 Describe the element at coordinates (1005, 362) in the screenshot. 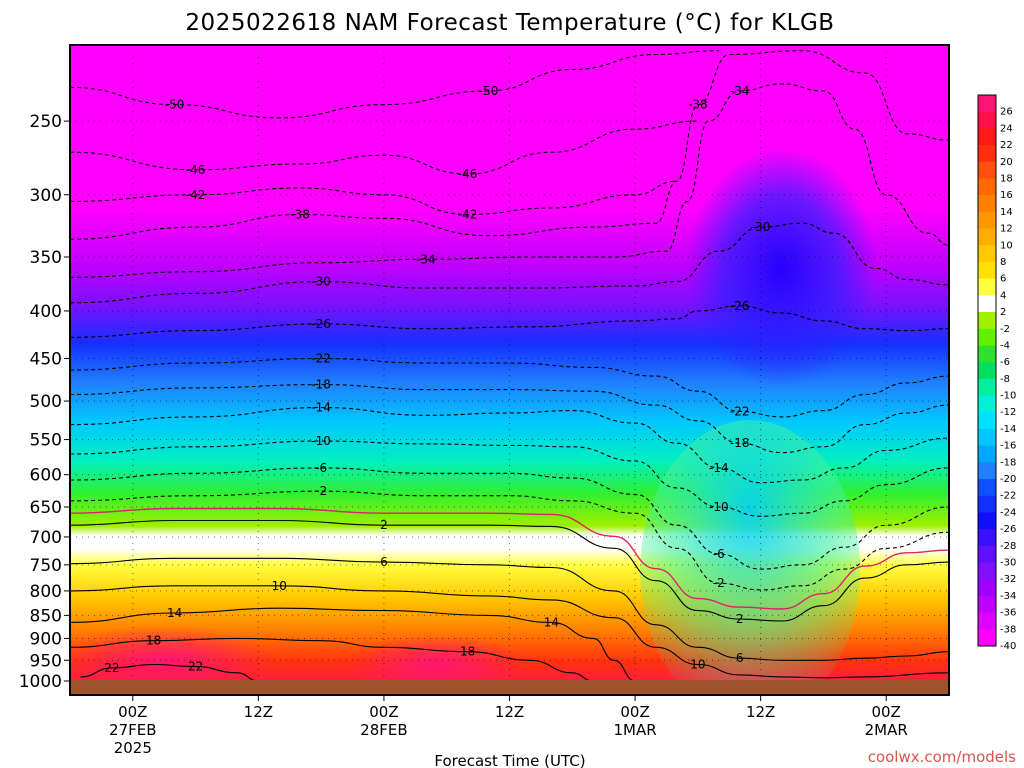

I see `colorbar-label: -6` at that location.